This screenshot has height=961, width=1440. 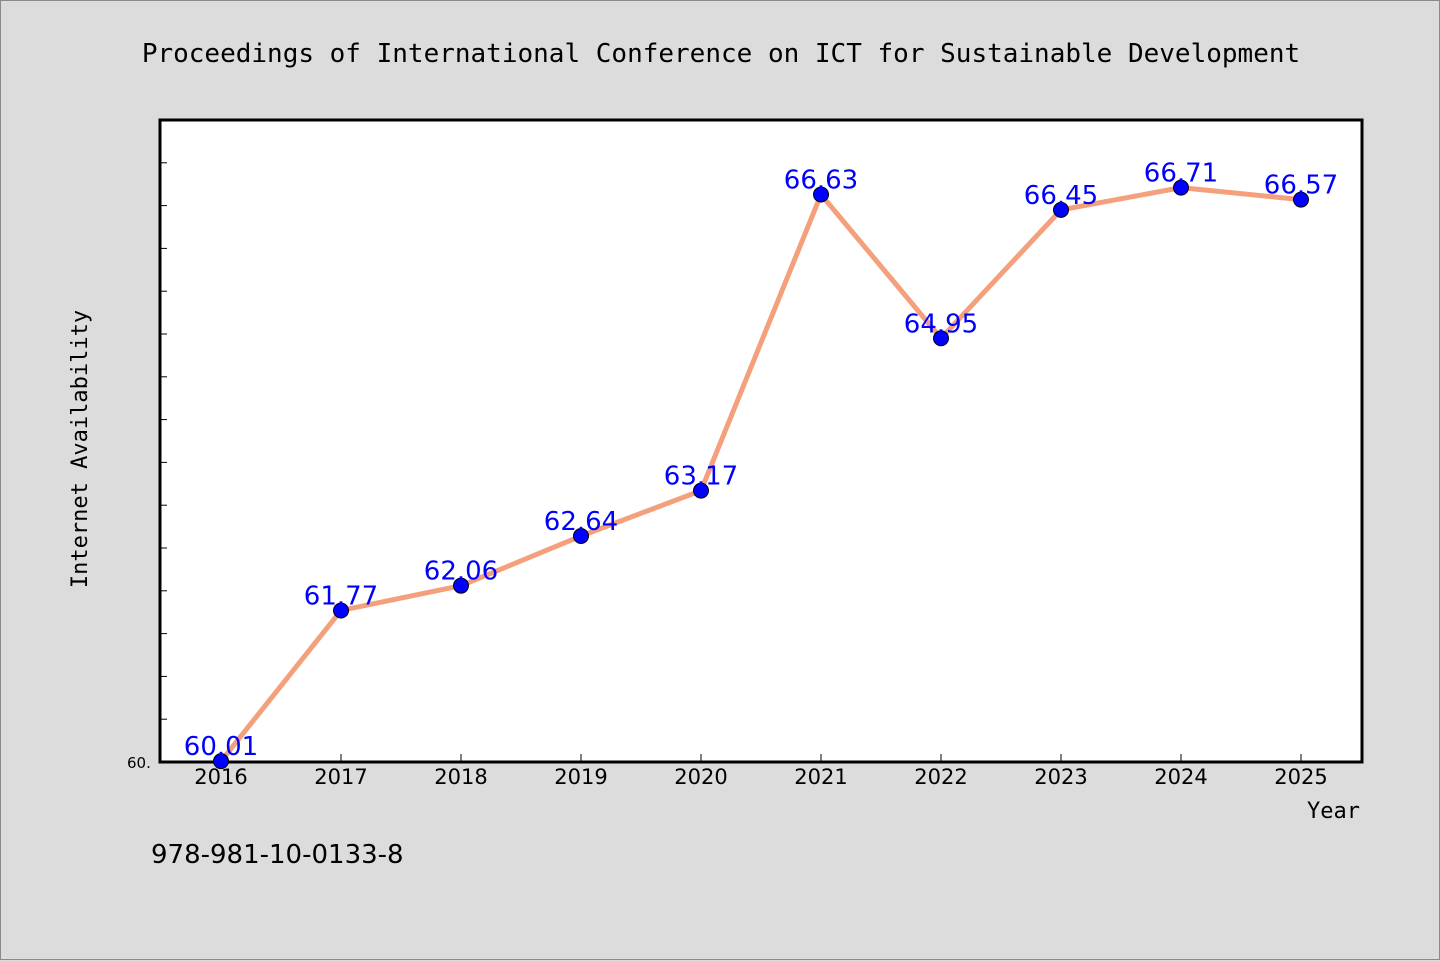 I want to click on x-tick-label: 2022, so click(x=940, y=777).